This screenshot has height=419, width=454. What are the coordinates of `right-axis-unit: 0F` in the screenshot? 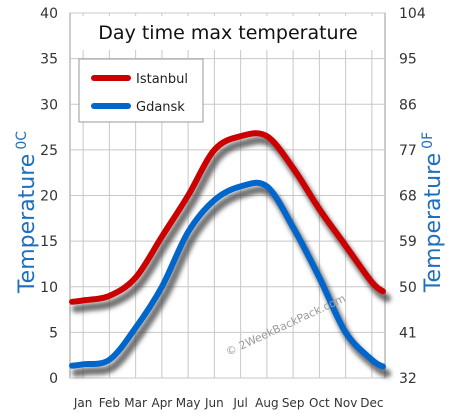 It's located at (428, 140).